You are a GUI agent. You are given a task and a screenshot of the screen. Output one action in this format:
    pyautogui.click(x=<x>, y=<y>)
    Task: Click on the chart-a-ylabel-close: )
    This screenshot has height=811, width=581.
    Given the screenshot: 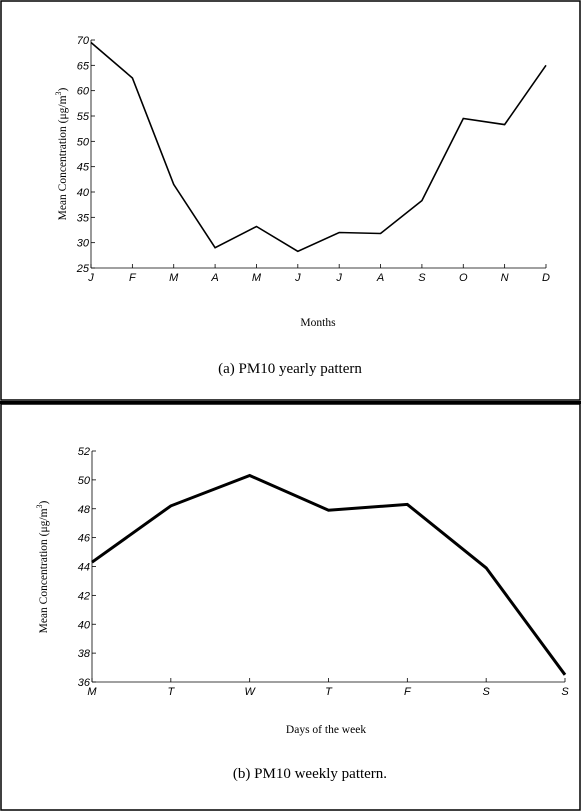 What is the action you would take?
    pyautogui.click(x=63, y=89)
    